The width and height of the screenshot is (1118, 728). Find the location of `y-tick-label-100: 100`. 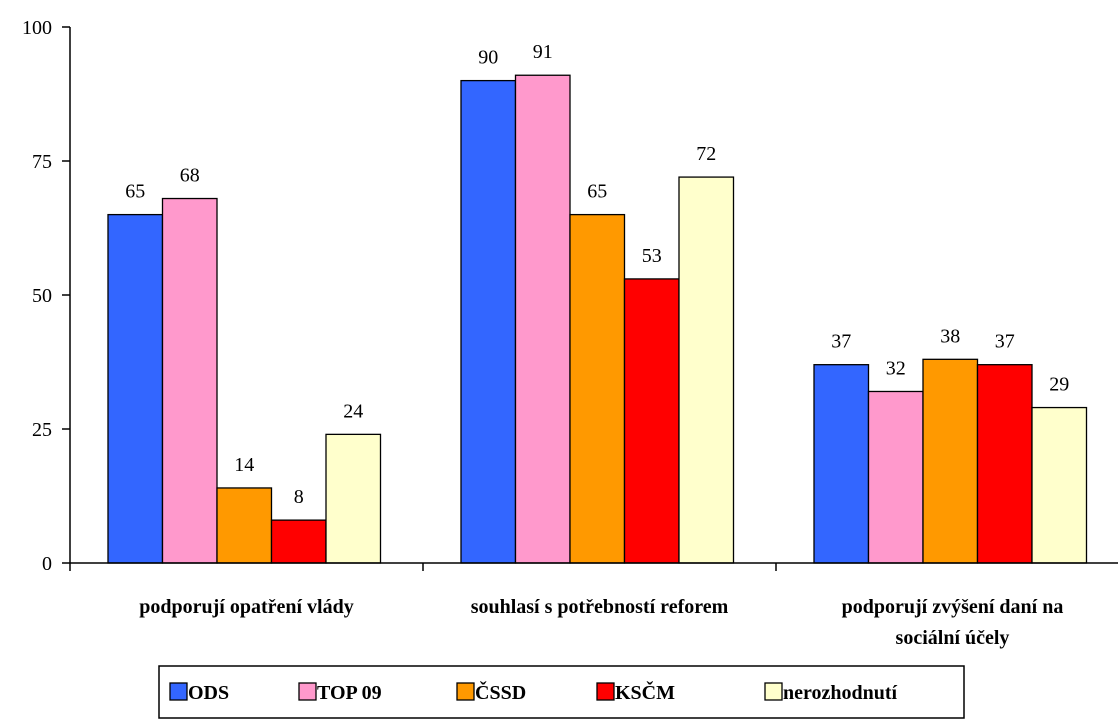

y-tick-label-100: 100 is located at coordinates (37, 28).